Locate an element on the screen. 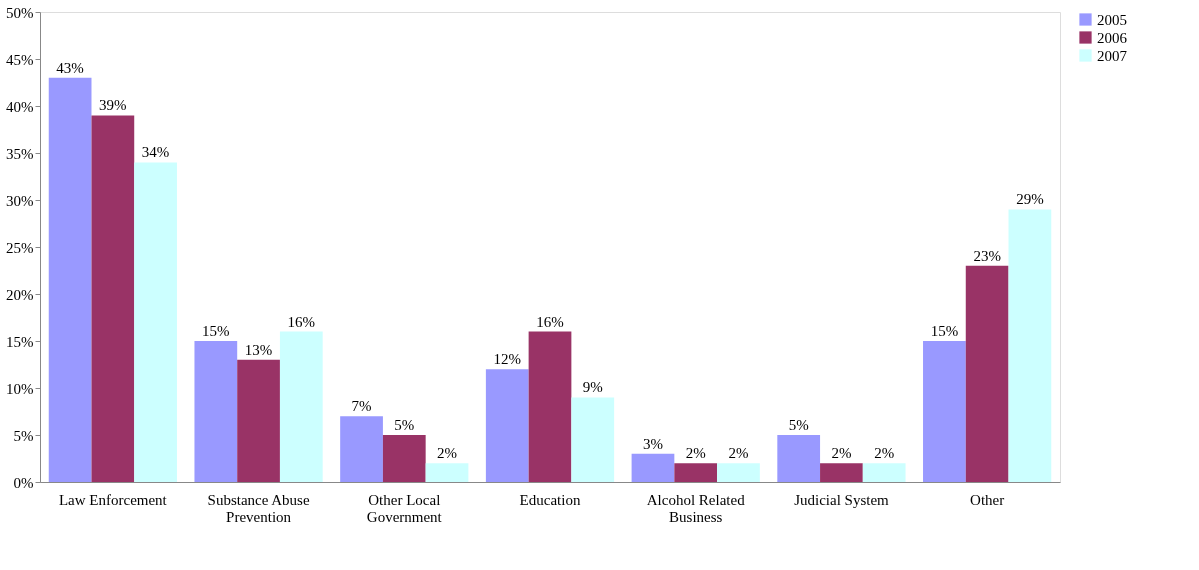  legend-label: 2005 is located at coordinates (1112, 19).